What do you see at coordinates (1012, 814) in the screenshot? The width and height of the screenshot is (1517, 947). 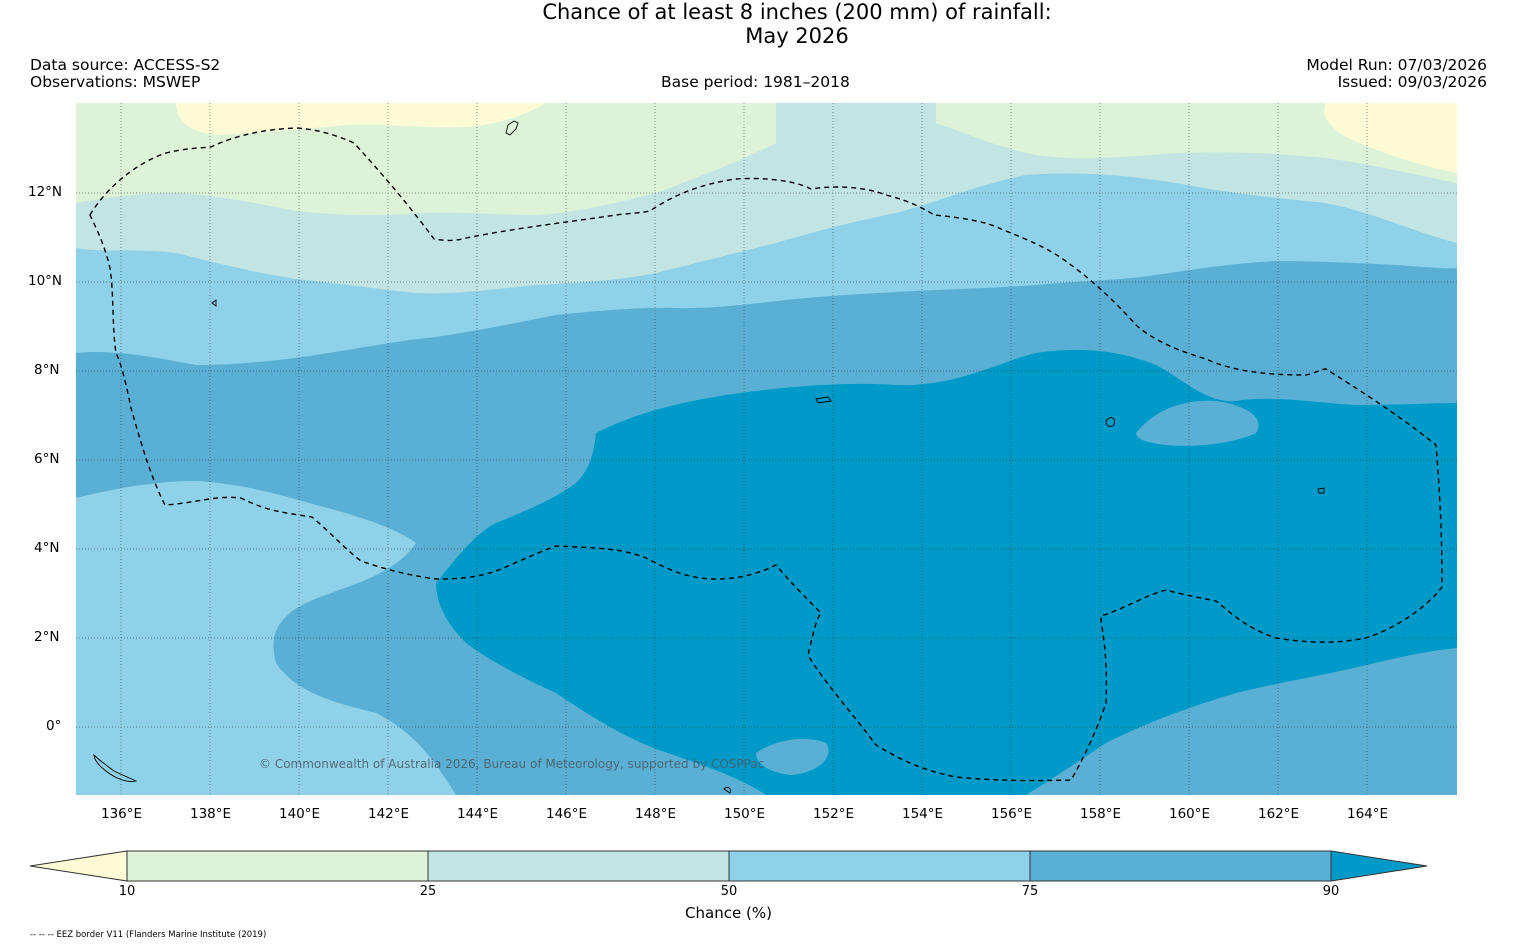 I see `lon-label-156e: 156°E` at bounding box center [1012, 814].